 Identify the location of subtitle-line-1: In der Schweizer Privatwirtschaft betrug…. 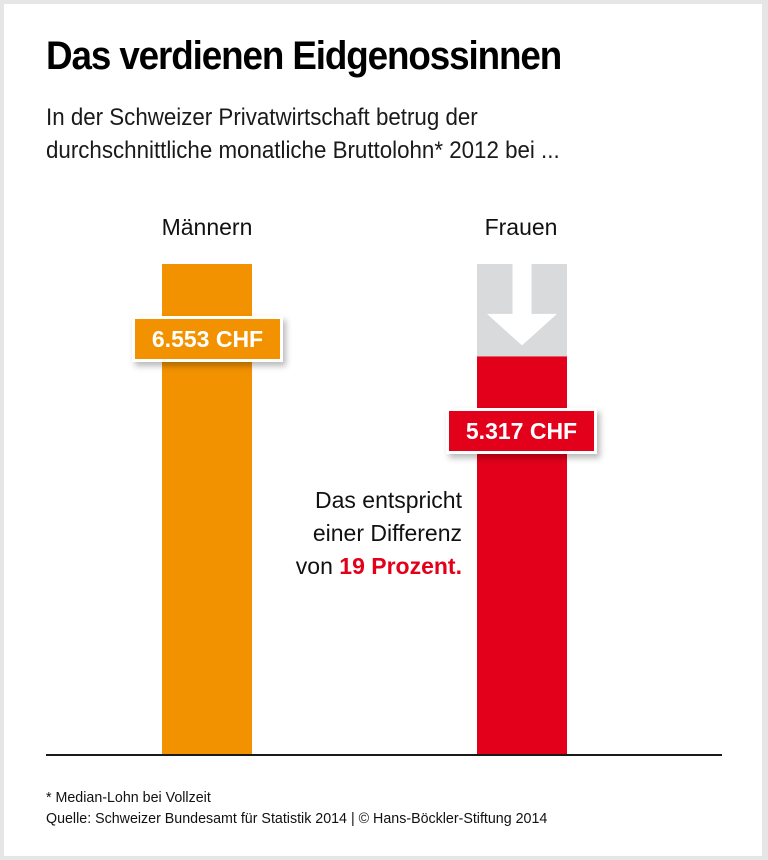
(262, 117).